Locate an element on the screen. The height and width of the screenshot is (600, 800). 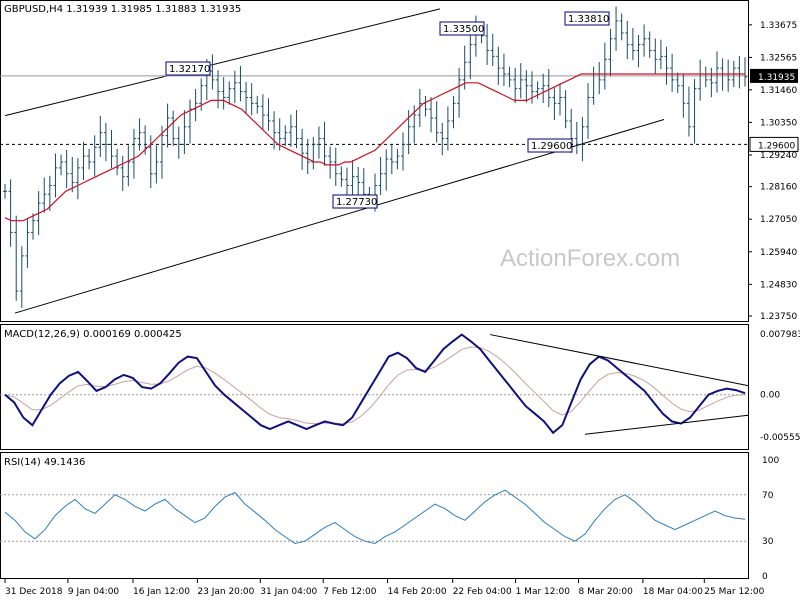
x-tick-label: 16 Jan 12:00 is located at coordinates (161, 592).